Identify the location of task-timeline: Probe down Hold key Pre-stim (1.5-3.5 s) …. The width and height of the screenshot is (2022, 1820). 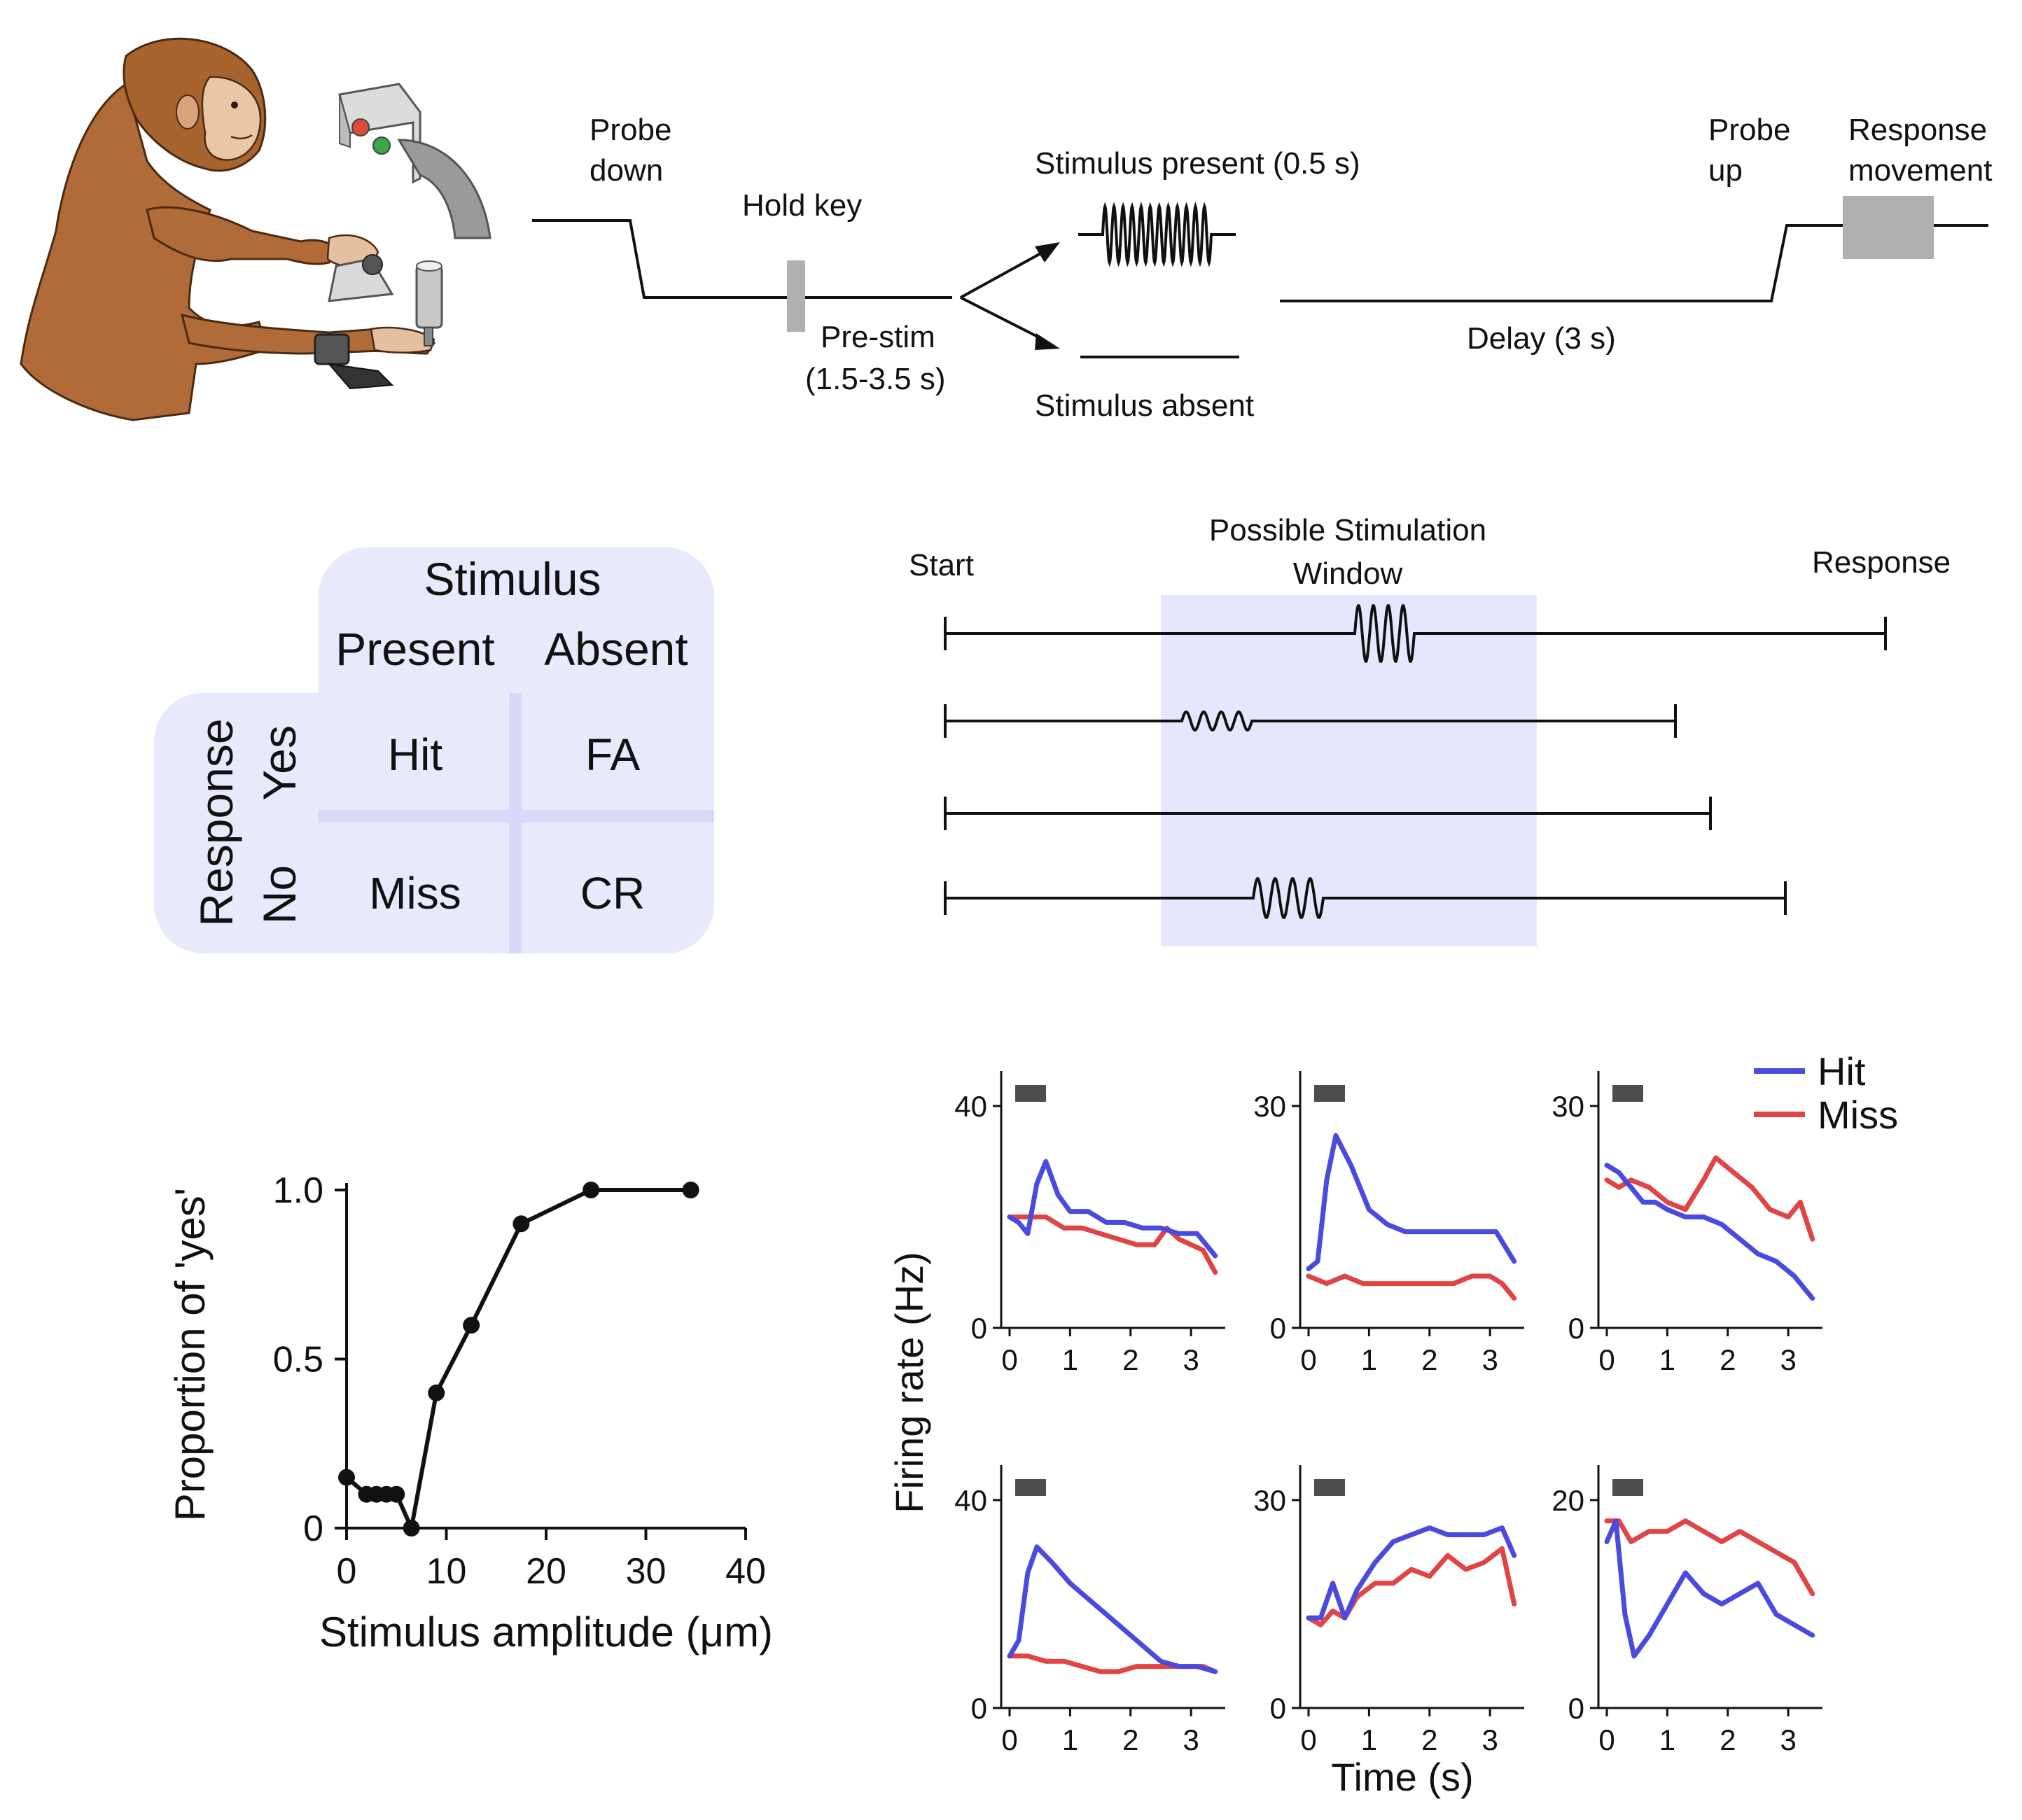
(1262, 268).